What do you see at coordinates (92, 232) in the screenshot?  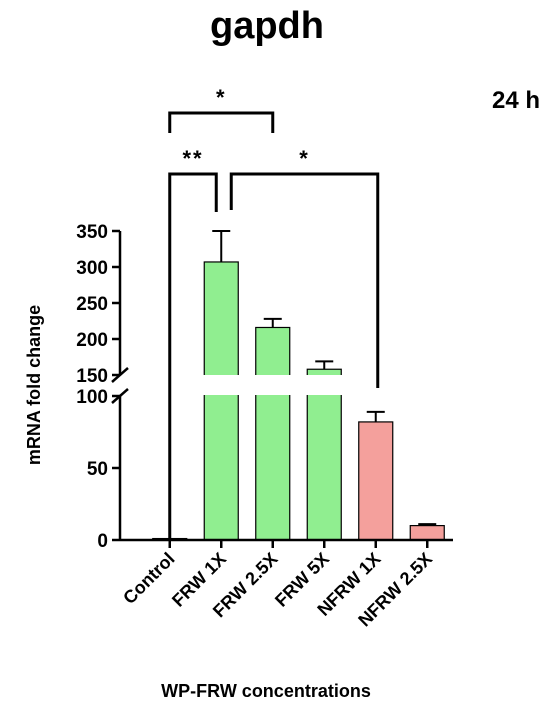 I see `y-tick-label: 350` at bounding box center [92, 232].